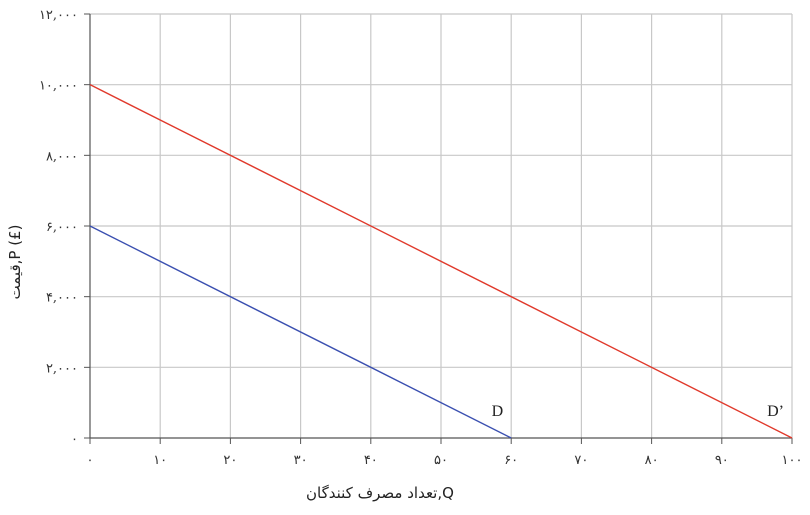 This screenshot has height=515, width=810. I want to click on x-tick-label: ۳۰, so click(301, 460).